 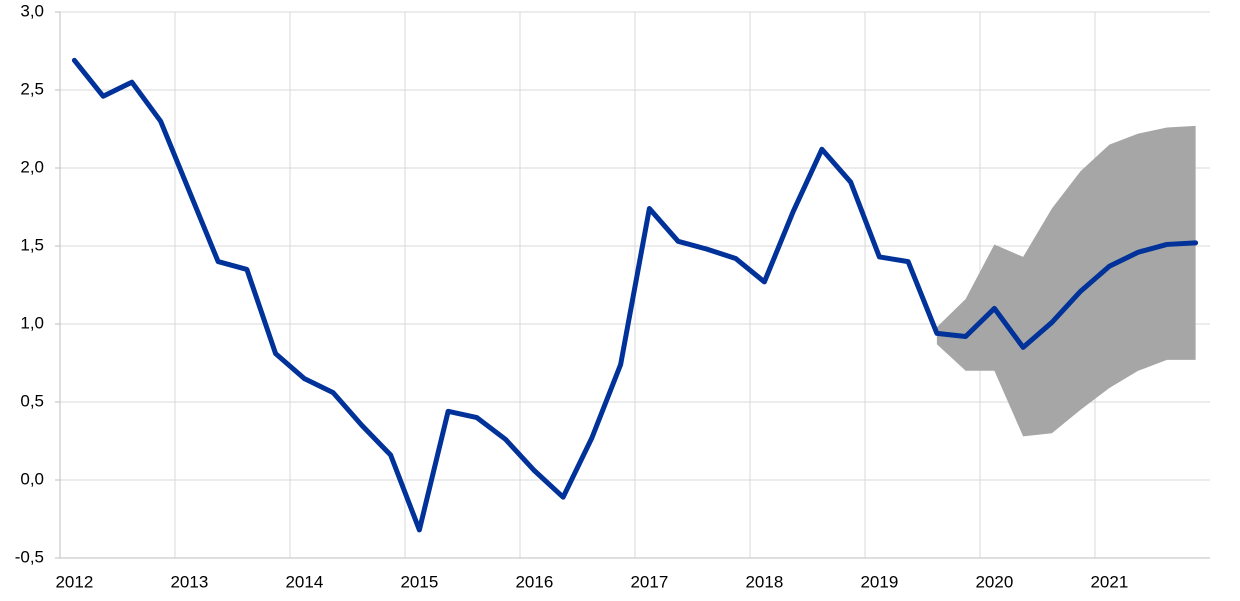 I want to click on x-tick-label: 2021, so click(x=1109, y=581).